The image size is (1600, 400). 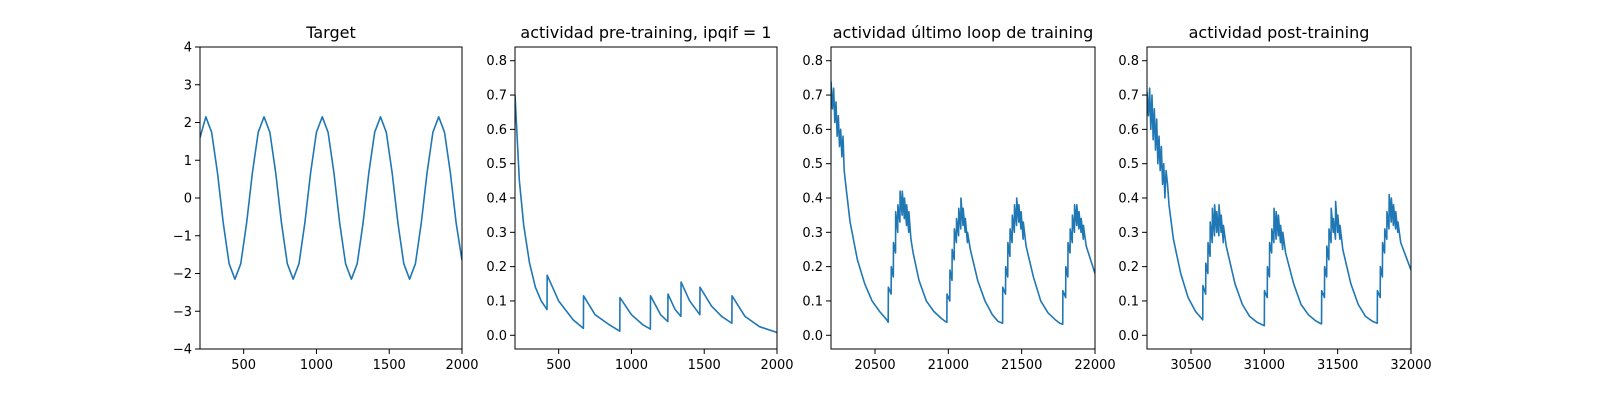 What do you see at coordinates (188, 123) in the screenshot?
I see `y-tick-label: 2` at bounding box center [188, 123].